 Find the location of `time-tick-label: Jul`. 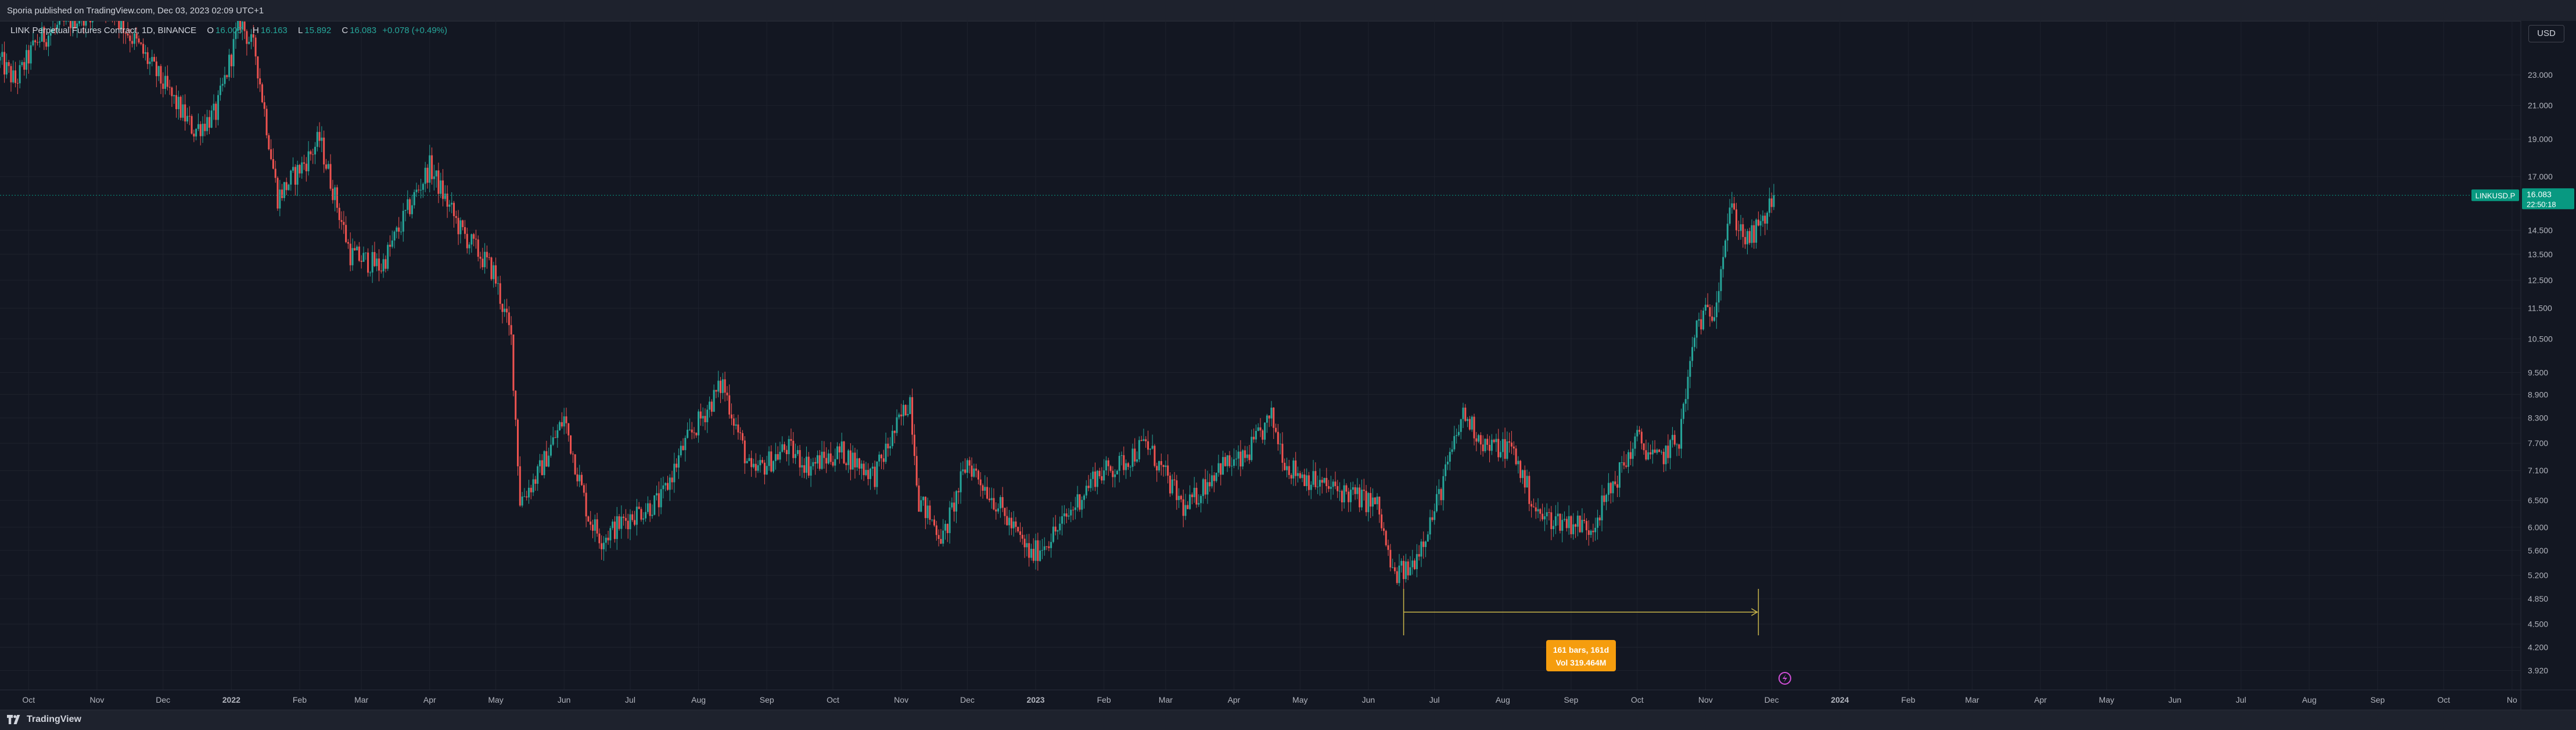

time-tick-label: Jul is located at coordinates (630, 699).